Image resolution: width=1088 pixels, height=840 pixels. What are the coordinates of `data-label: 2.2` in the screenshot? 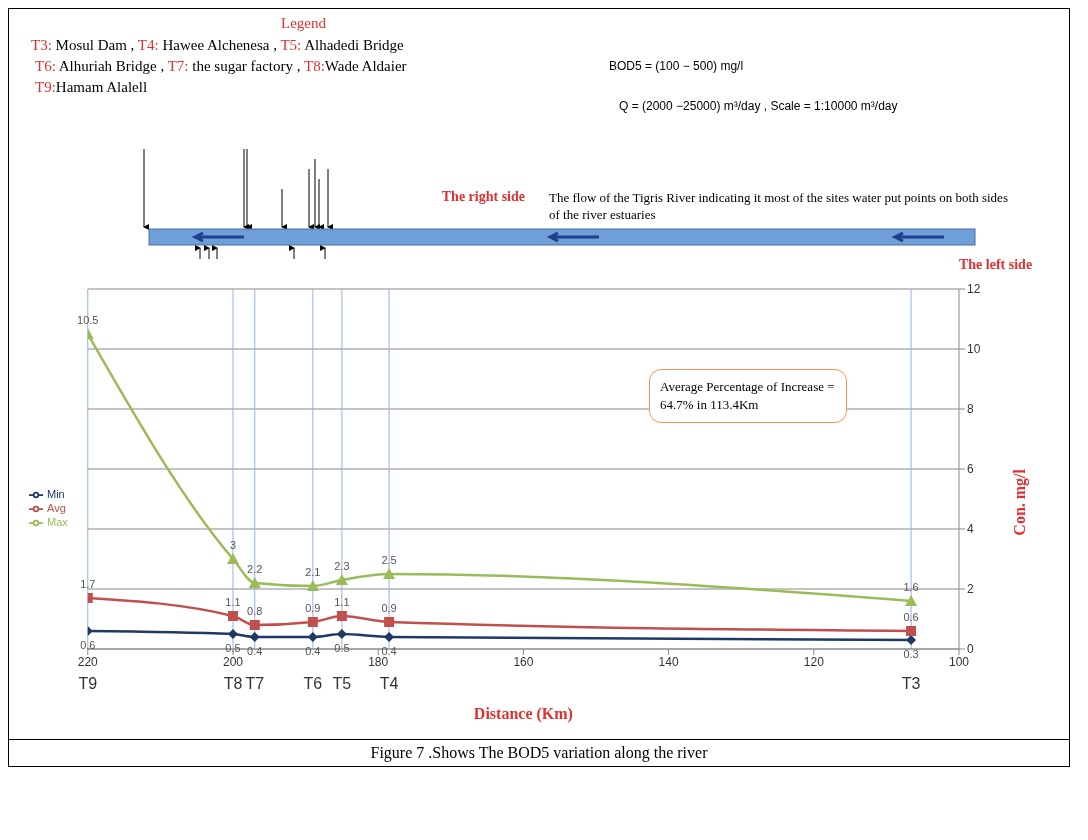 It's located at (255, 569).